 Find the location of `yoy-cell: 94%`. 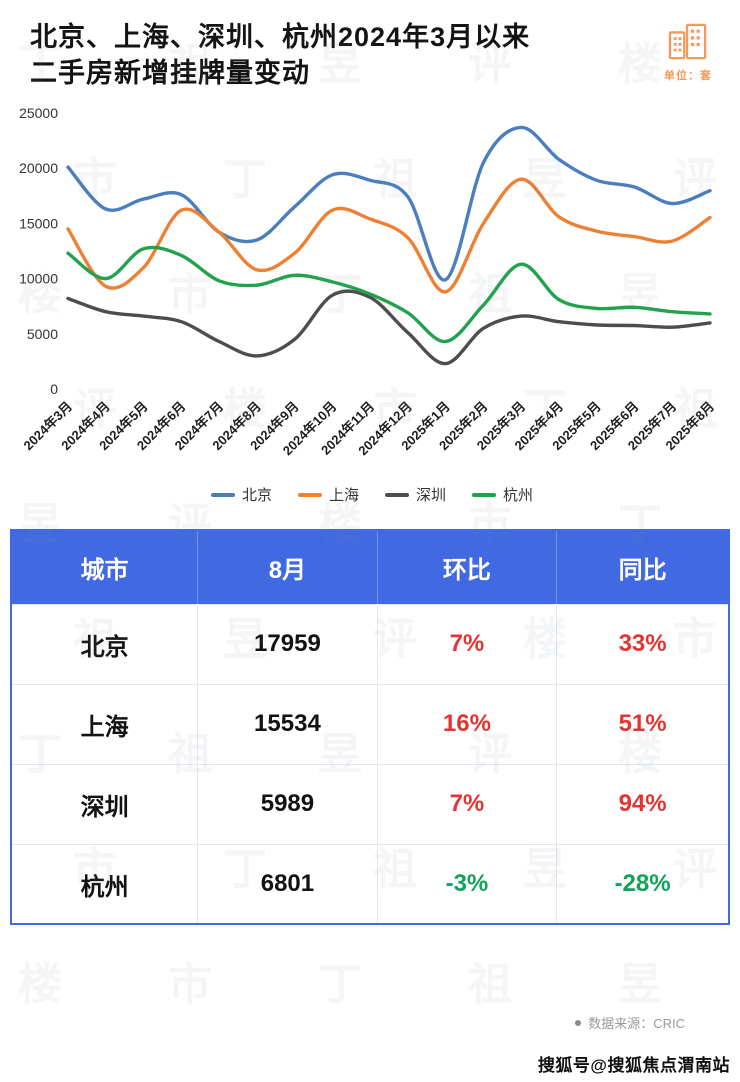

yoy-cell: 94% is located at coordinates (643, 804).